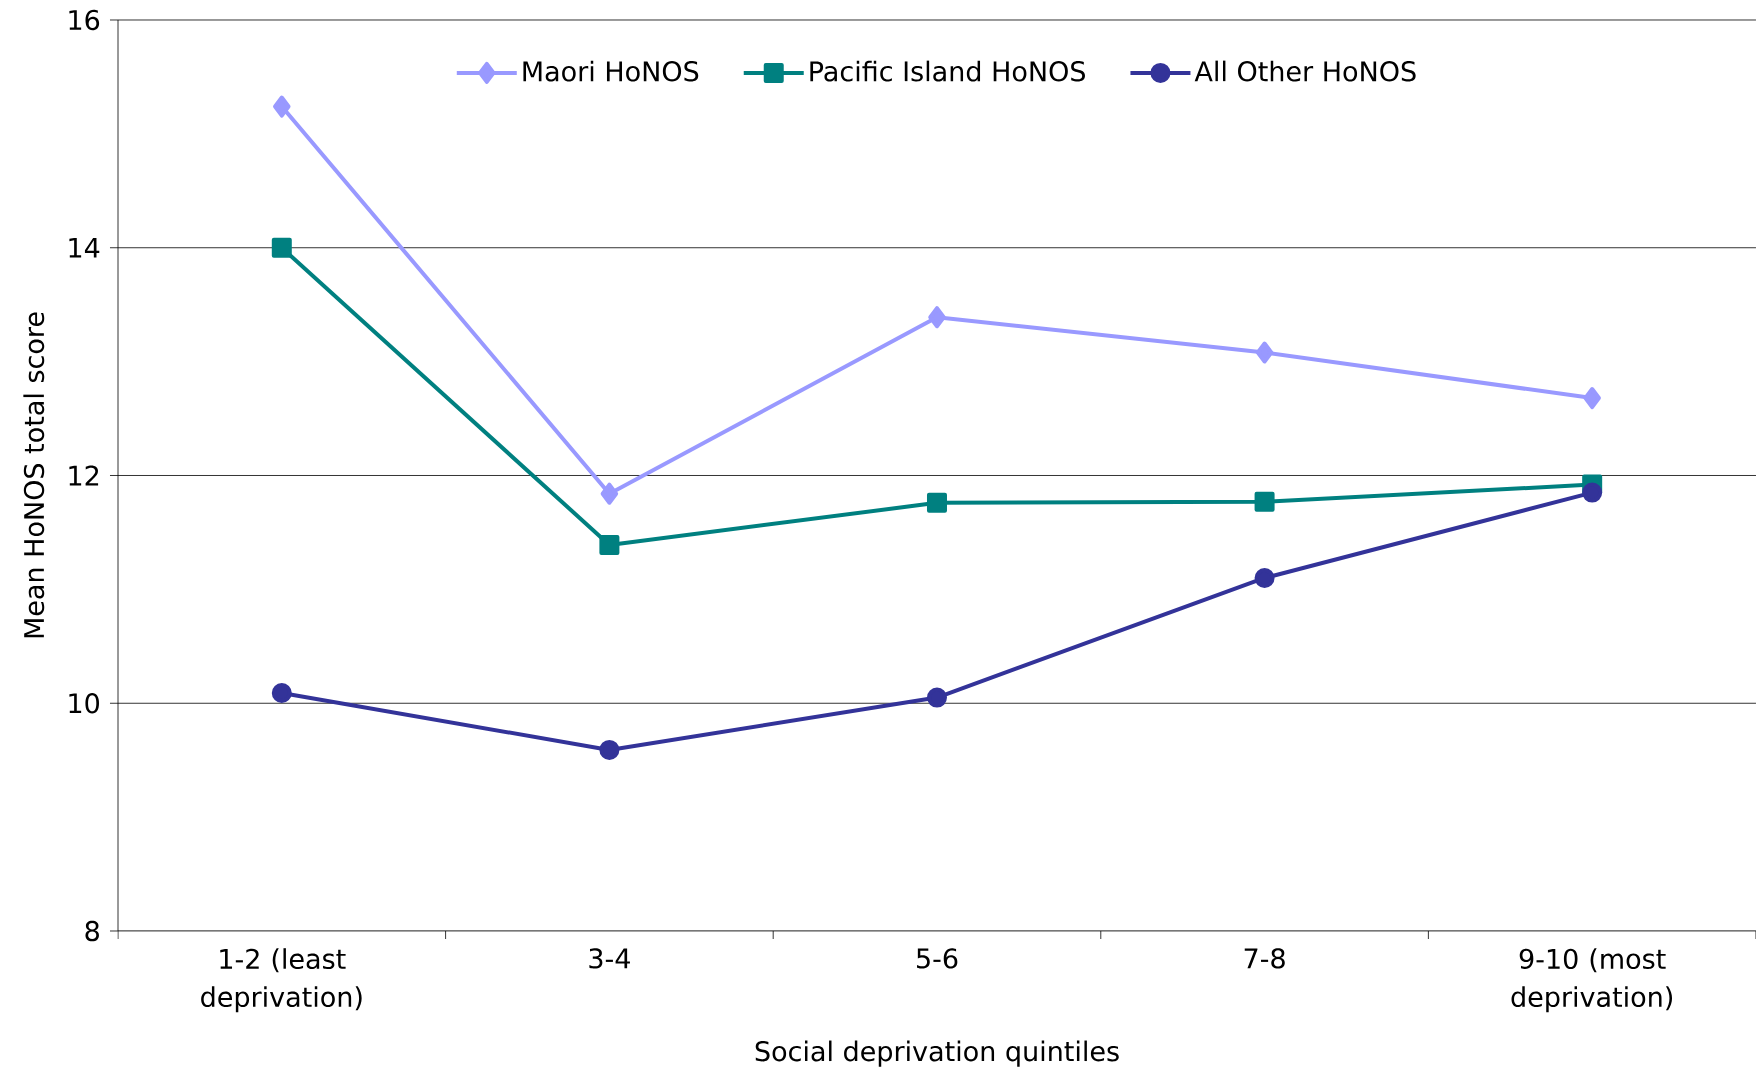 The image size is (1756, 1090). What do you see at coordinates (1305, 71) in the screenshot?
I see `legend-label: All Other HoNOS` at bounding box center [1305, 71].